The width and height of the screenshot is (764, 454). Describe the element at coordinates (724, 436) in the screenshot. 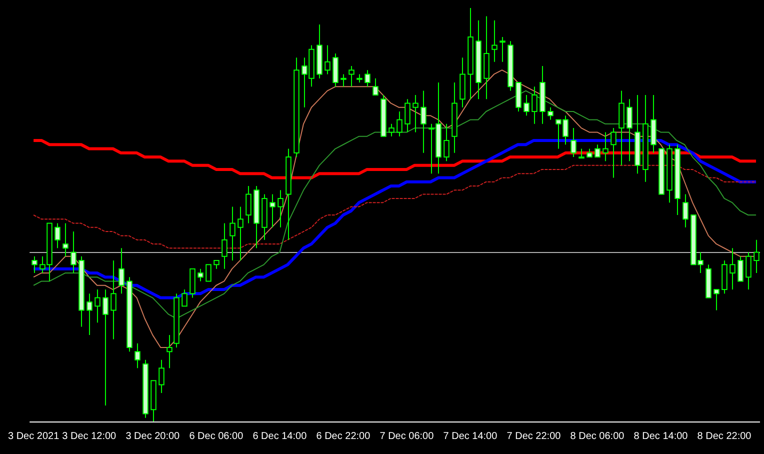

I see `x-tick-label: 8 Dec 22:00` at that location.